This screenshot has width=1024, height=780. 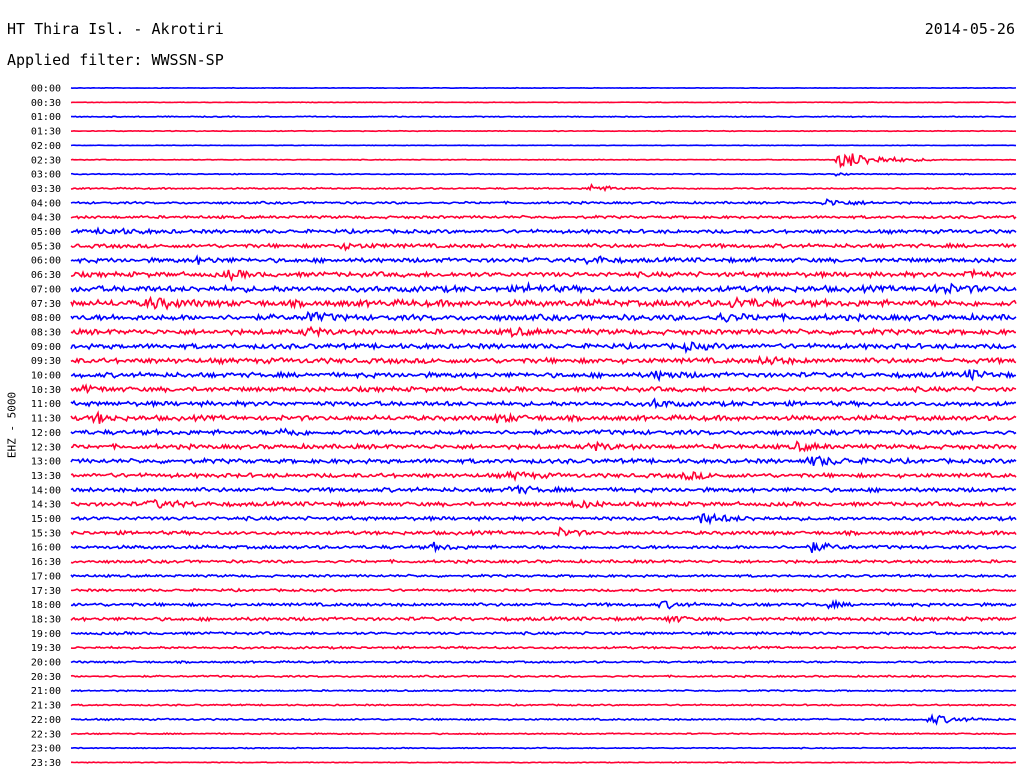 I want to click on row-time-label: 13:00, so click(x=46, y=462).